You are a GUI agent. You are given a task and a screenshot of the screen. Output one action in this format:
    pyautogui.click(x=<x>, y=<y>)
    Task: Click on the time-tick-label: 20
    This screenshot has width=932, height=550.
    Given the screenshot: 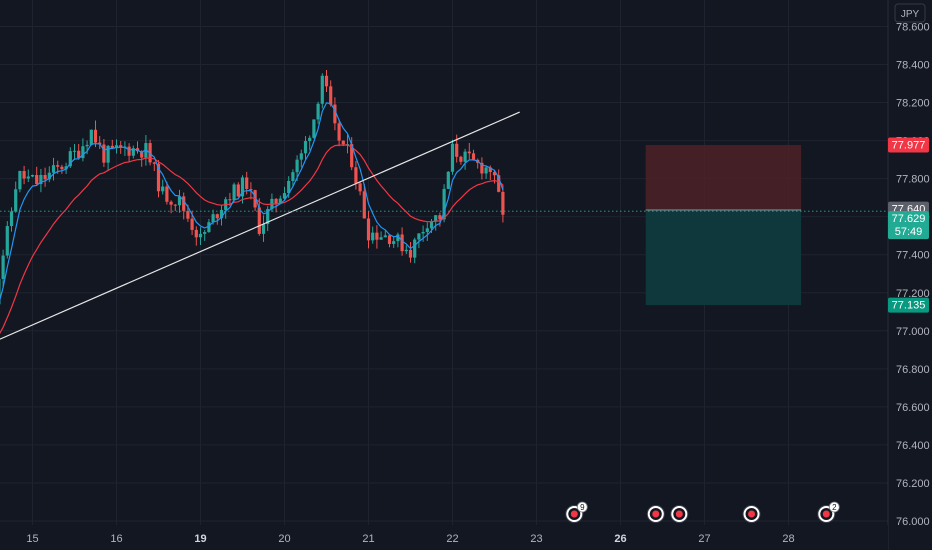 What is the action you would take?
    pyautogui.click(x=284, y=539)
    